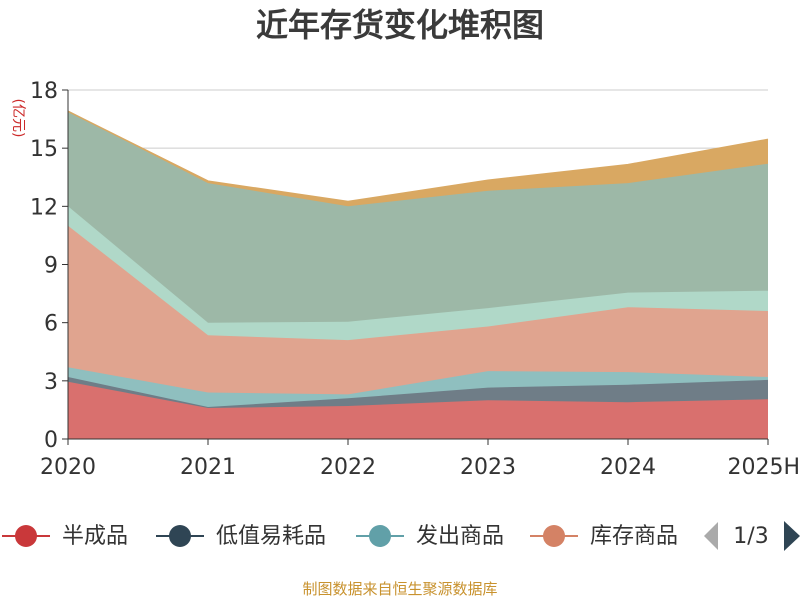  What do you see at coordinates (44, 207) in the screenshot?
I see `y-tick-label: 12` at bounding box center [44, 207].